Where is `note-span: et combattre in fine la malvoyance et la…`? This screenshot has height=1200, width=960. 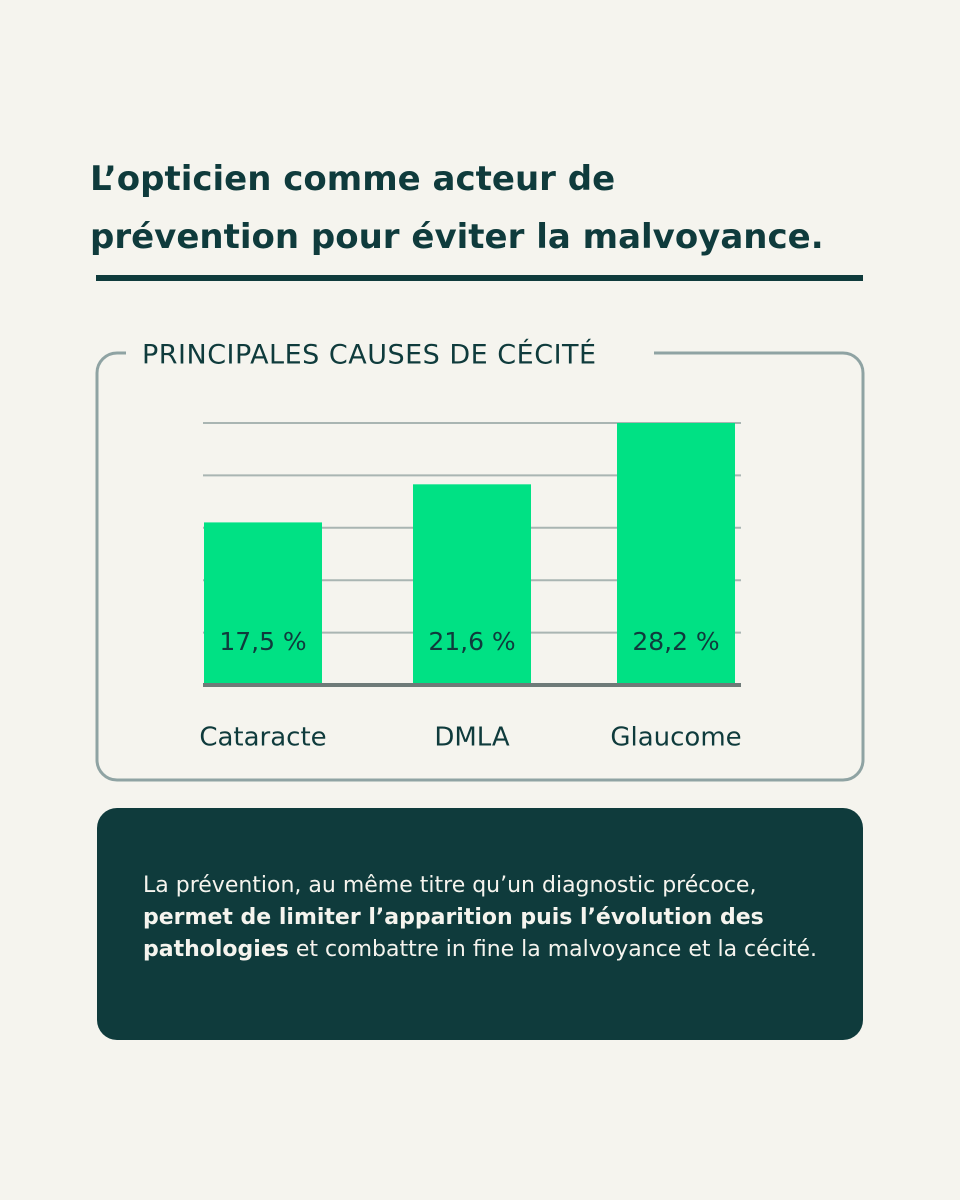 note-span: et combattre in fine la malvoyance et la… is located at coordinates (553, 949).